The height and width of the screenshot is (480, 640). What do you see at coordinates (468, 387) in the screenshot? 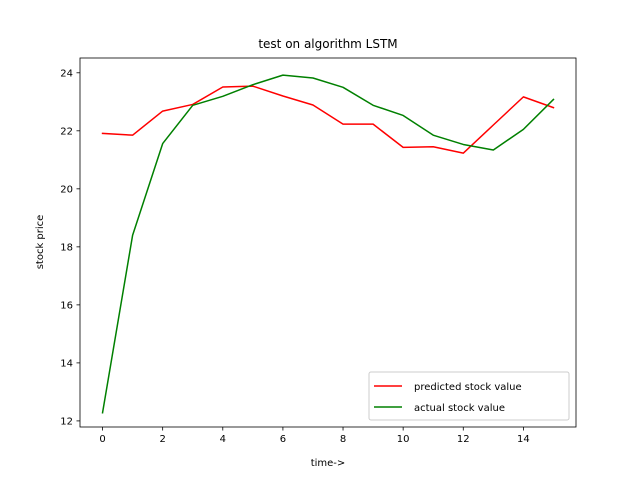
I see `legend-label: predicted stock value` at bounding box center [468, 387].